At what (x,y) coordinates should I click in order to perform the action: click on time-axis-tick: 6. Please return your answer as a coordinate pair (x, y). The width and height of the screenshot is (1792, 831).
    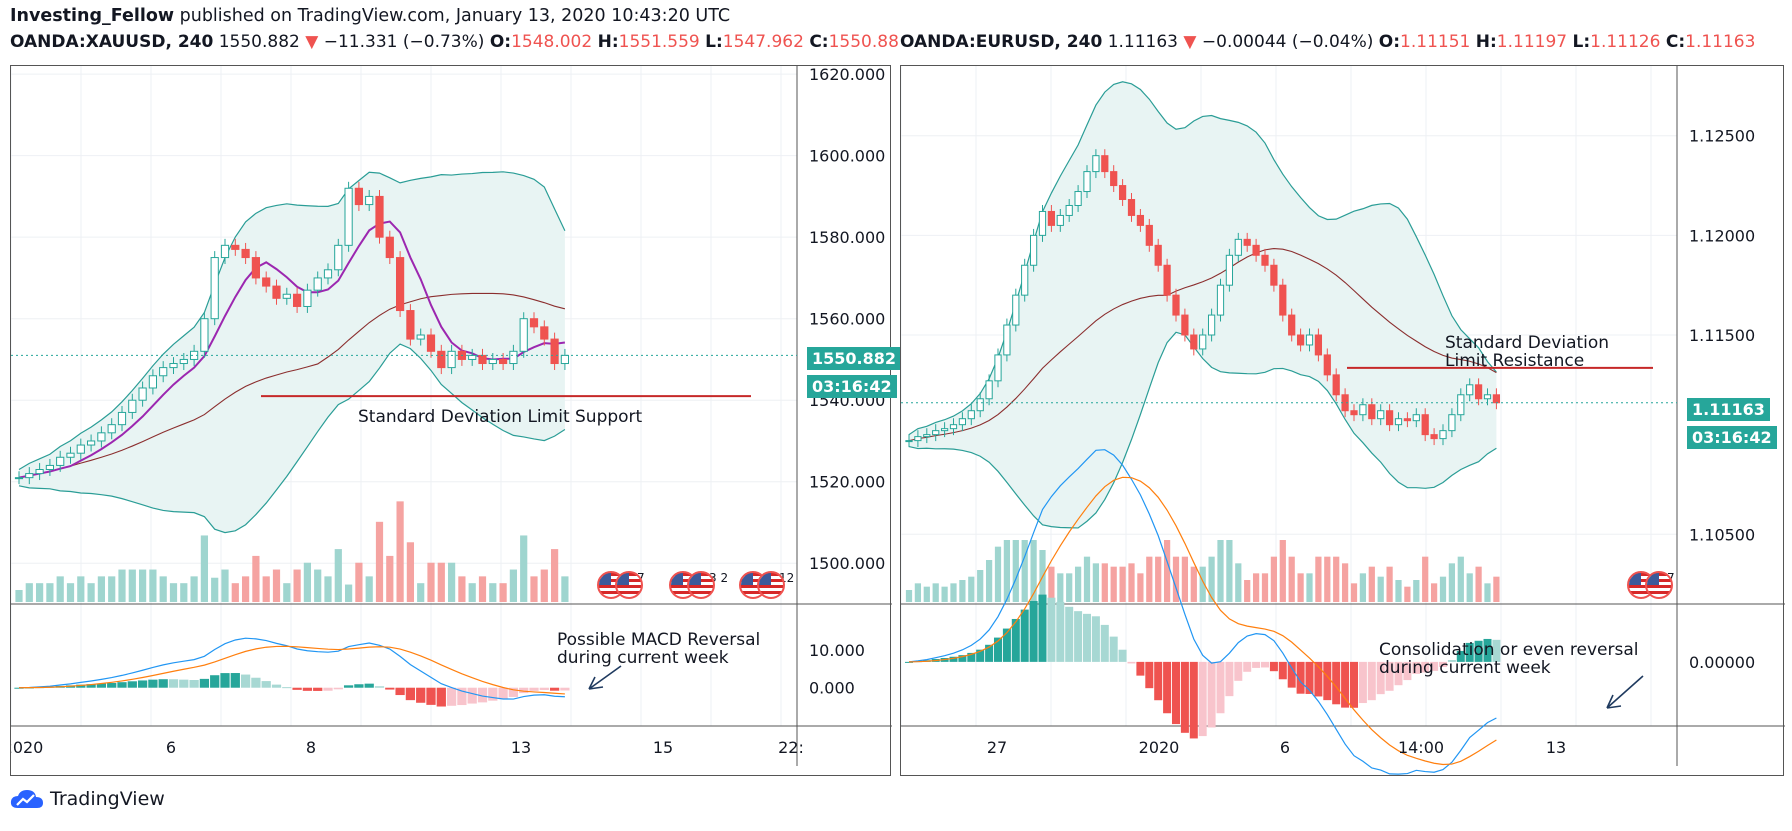
    Looking at the image, I should click on (1285, 747).